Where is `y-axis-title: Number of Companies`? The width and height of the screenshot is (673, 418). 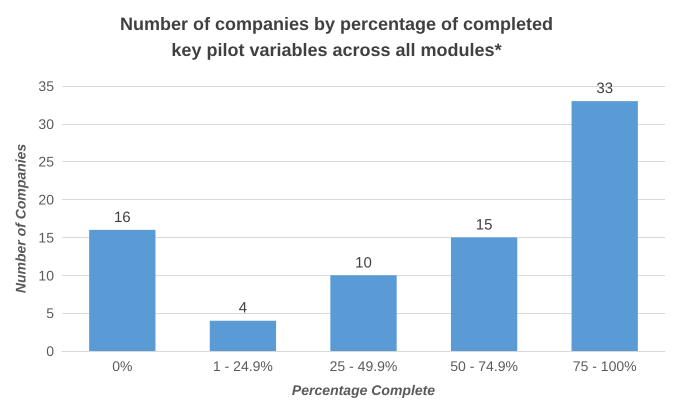 y-axis-title: Number of Companies is located at coordinates (20, 219).